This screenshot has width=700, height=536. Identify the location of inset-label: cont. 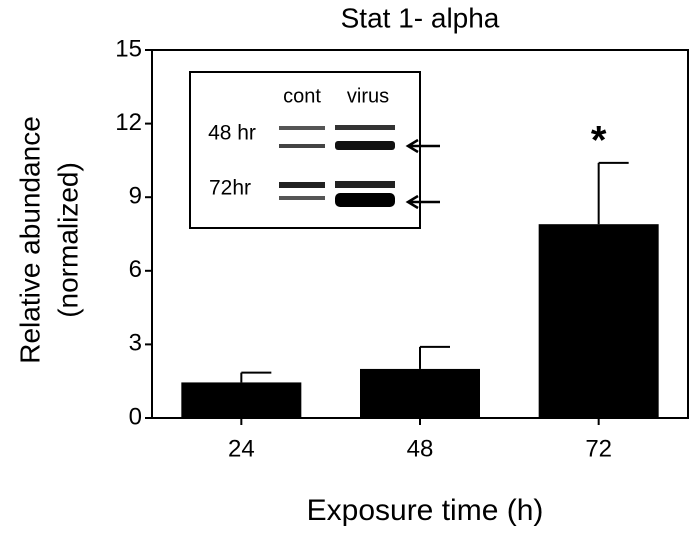
(302, 96).